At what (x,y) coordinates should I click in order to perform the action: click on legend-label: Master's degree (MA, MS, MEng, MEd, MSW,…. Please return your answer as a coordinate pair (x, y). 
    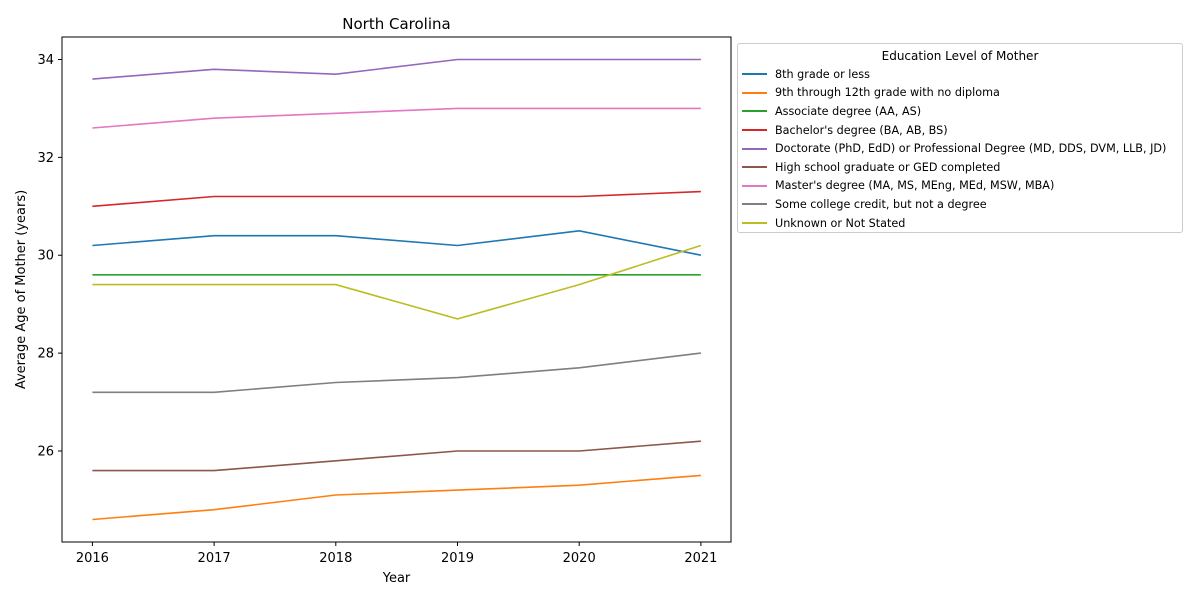
    Looking at the image, I should click on (915, 186).